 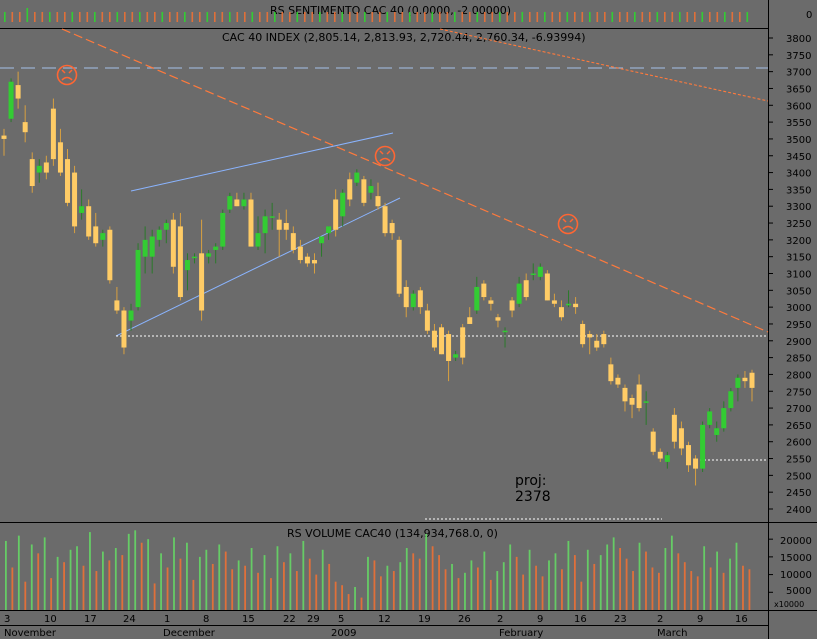 What do you see at coordinates (313, 619) in the screenshot?
I see `date-day-label: 29` at bounding box center [313, 619].